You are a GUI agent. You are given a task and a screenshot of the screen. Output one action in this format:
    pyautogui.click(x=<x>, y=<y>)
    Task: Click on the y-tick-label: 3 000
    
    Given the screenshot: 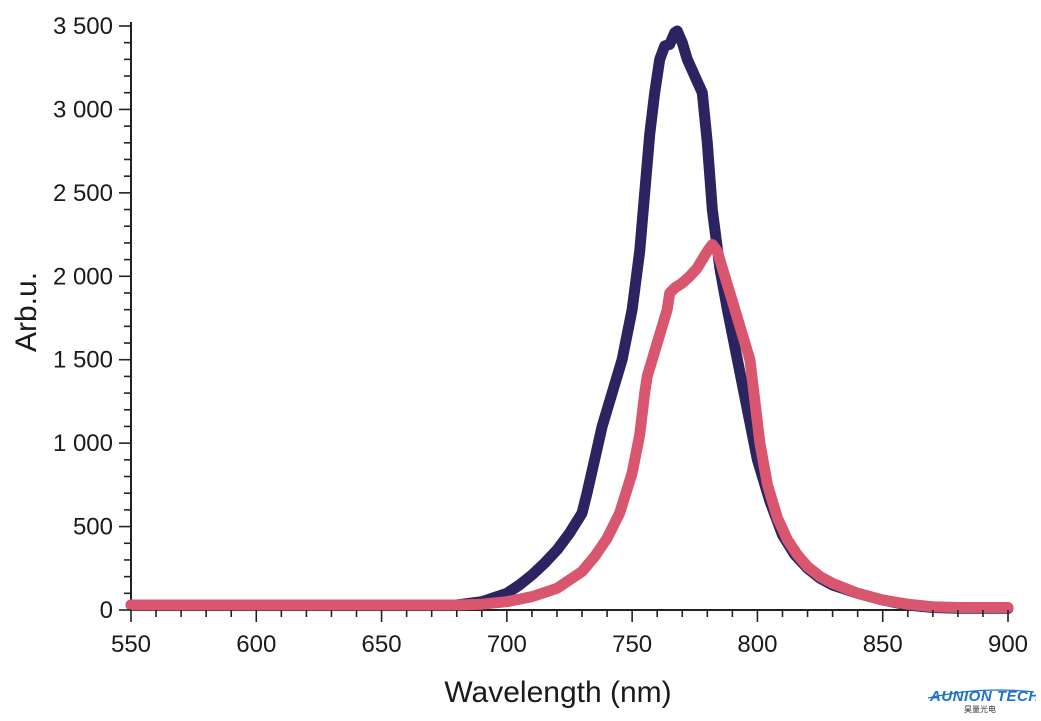 What is the action you would take?
    pyautogui.click(x=83, y=109)
    